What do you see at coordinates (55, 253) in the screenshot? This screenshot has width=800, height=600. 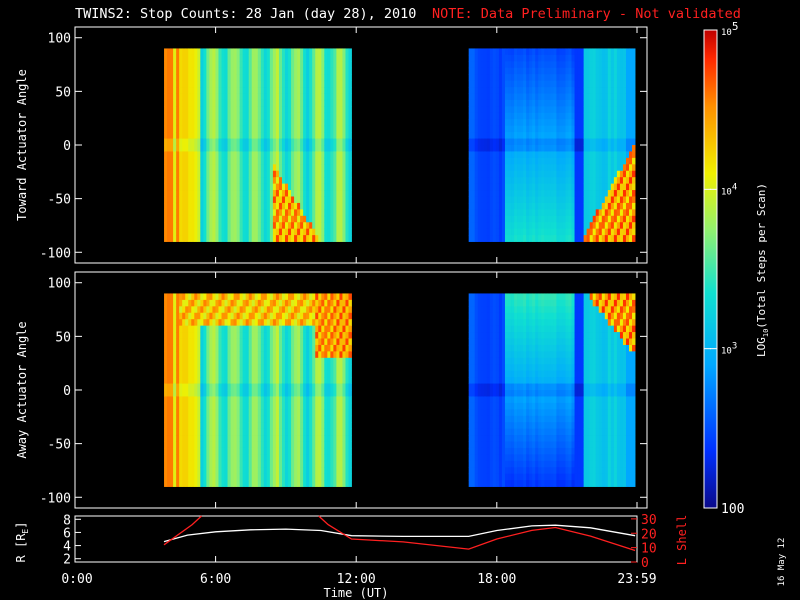 I see `y-tick-label: -100` at bounding box center [55, 253].